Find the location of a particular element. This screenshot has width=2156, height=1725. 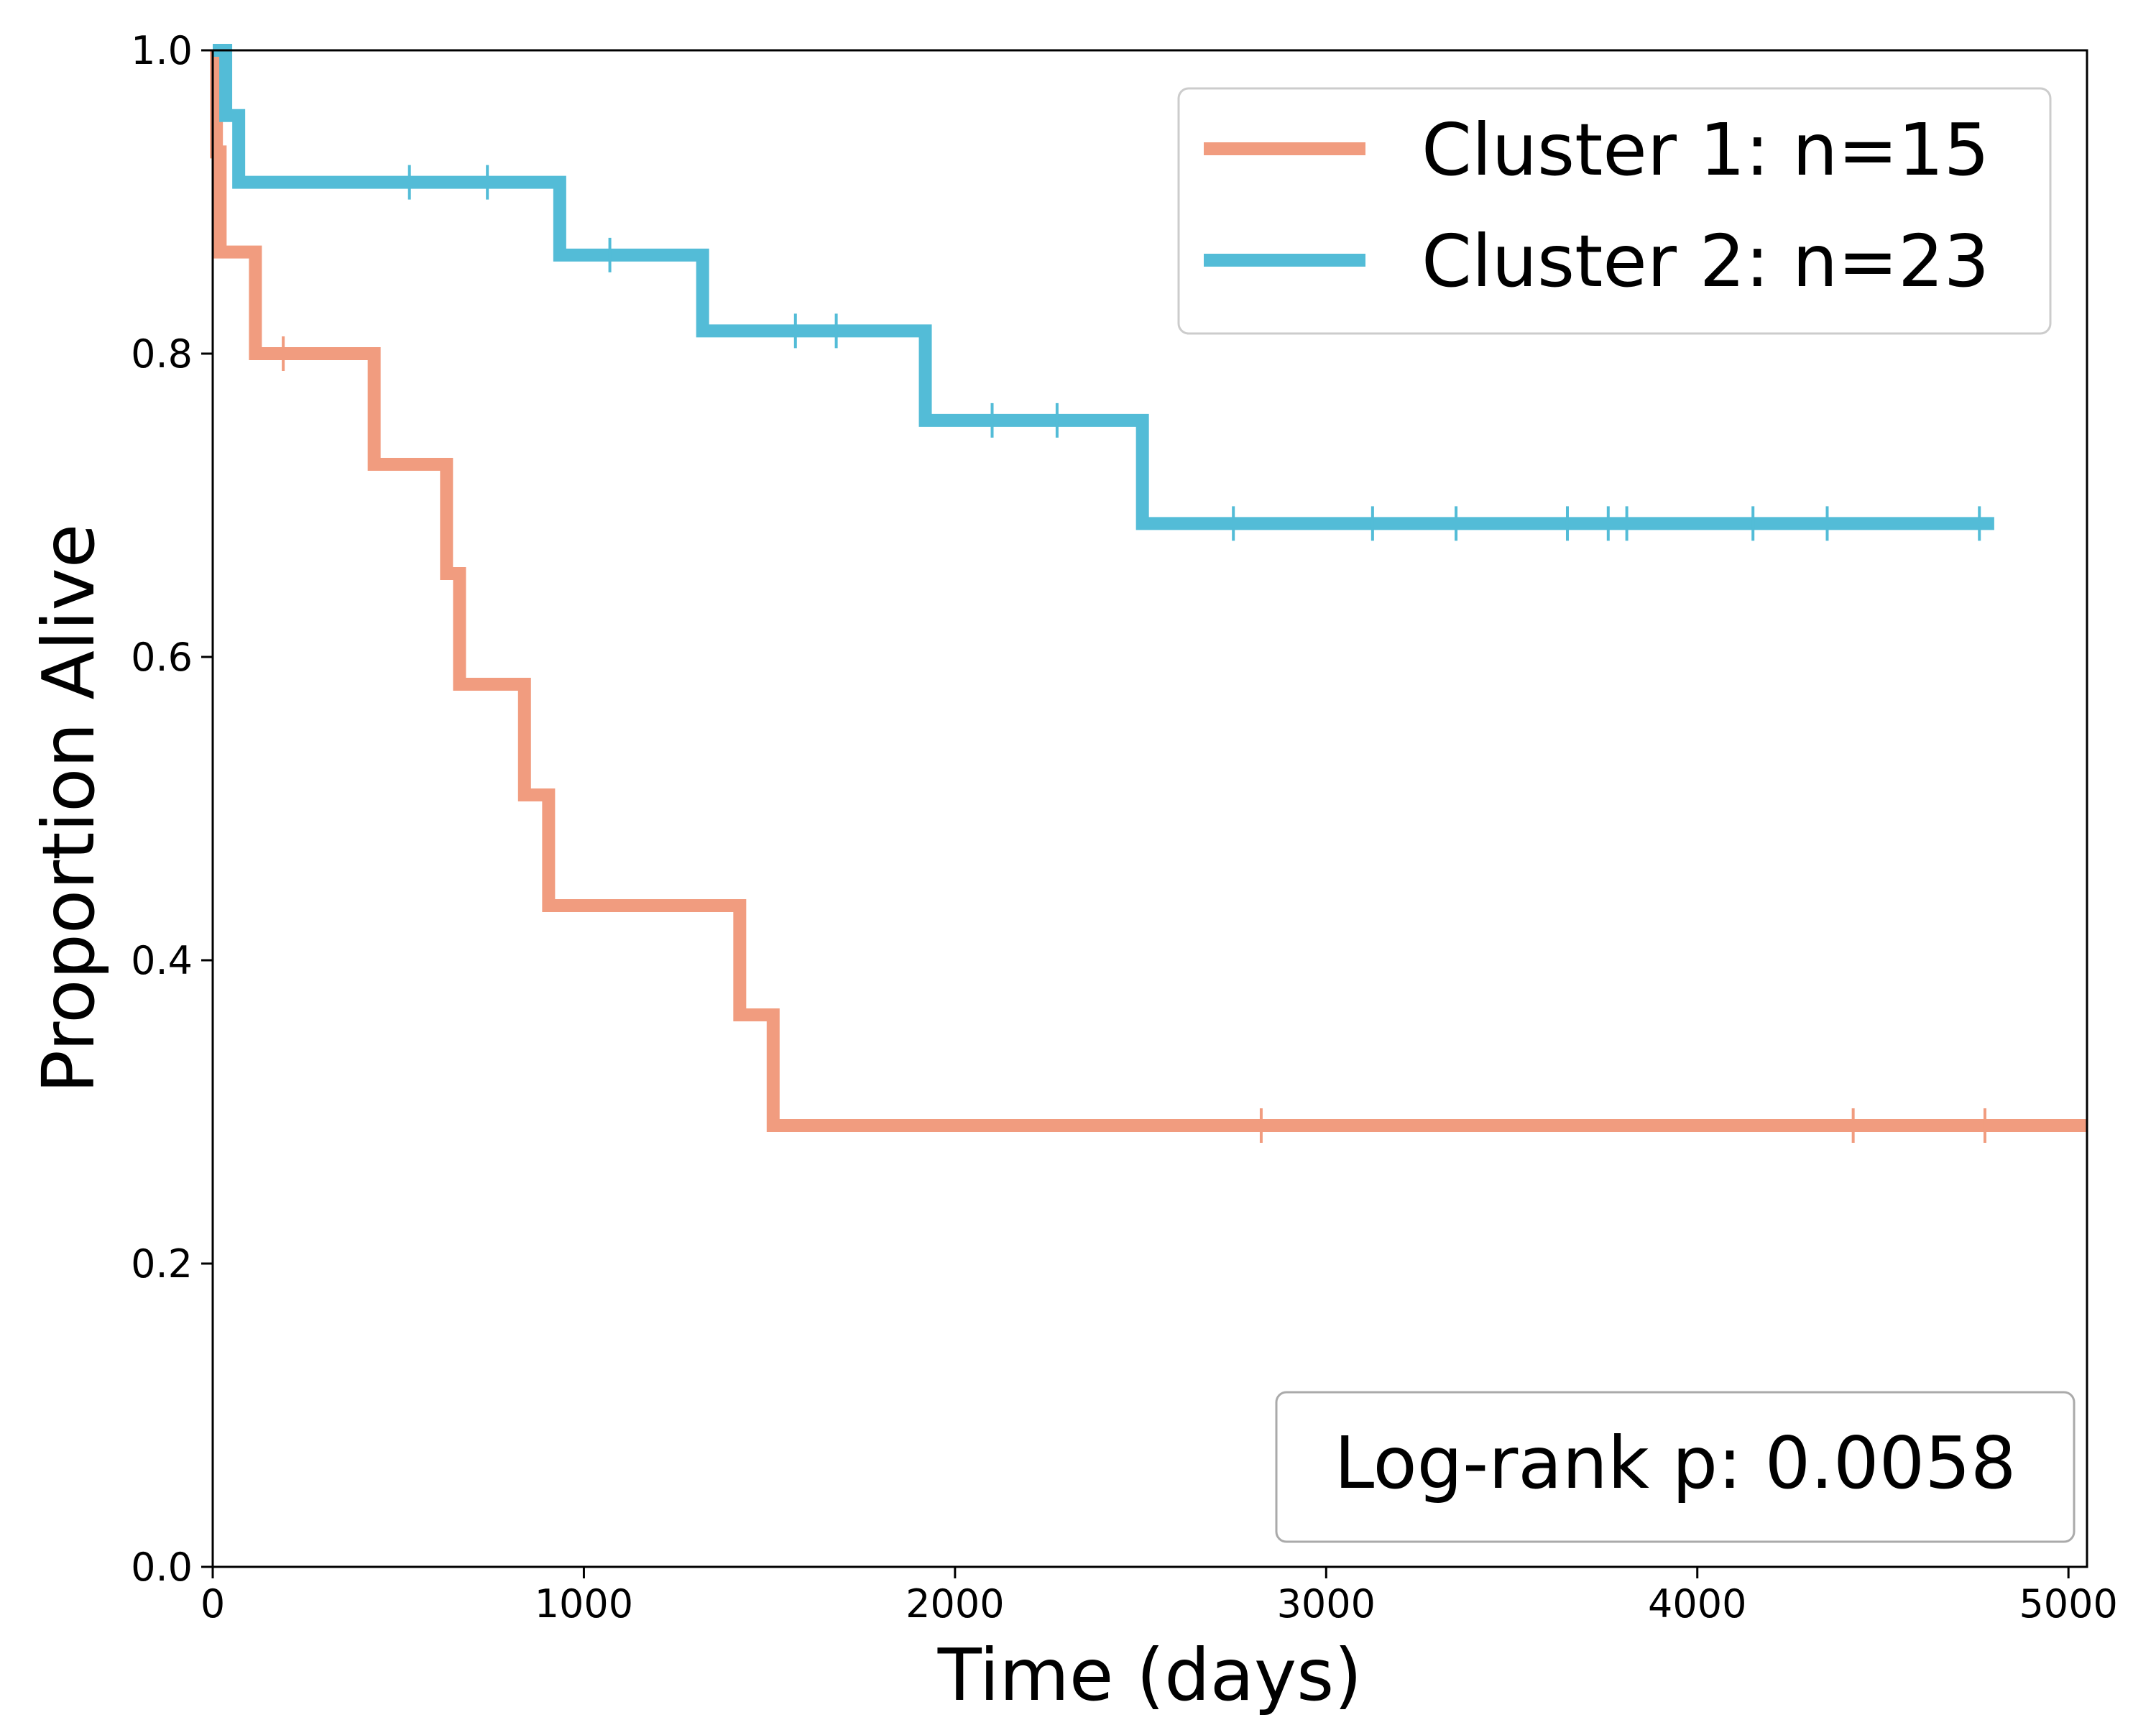

y-axis-title: Proportion Alive is located at coordinates (69, 808).